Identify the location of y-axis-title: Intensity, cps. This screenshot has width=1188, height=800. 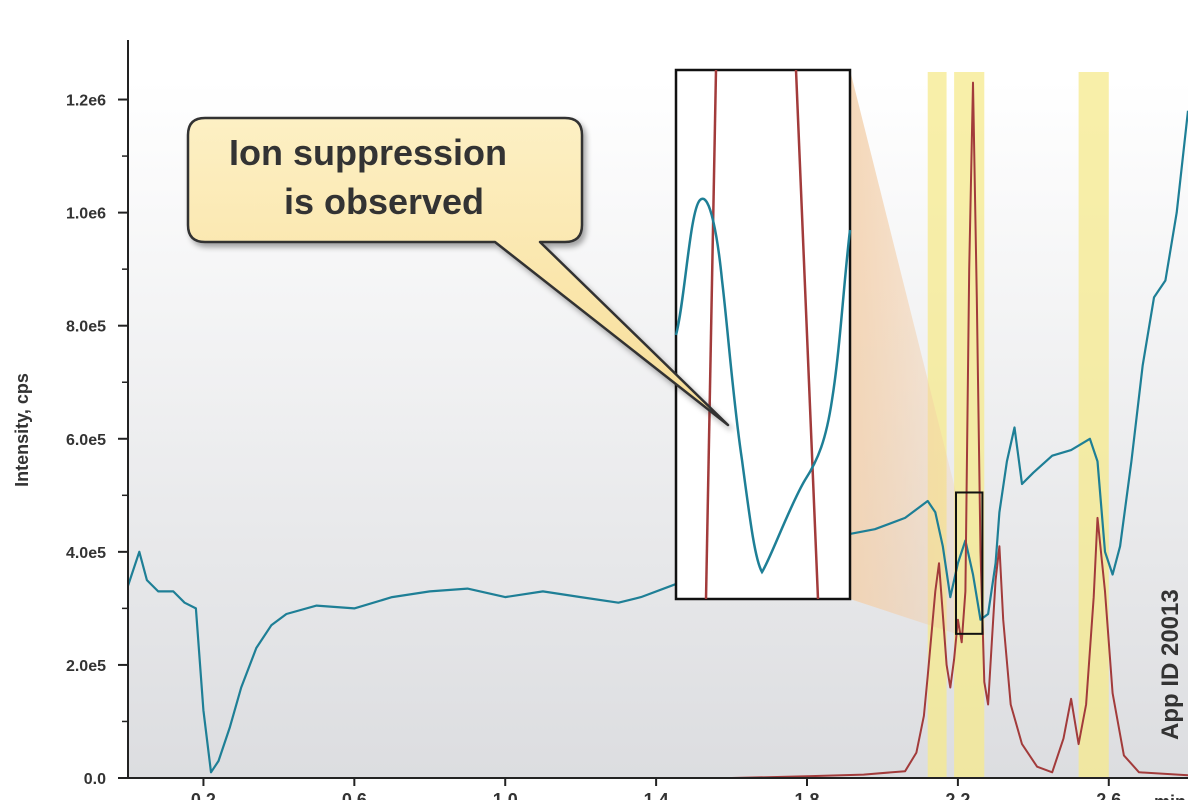
(22, 430).